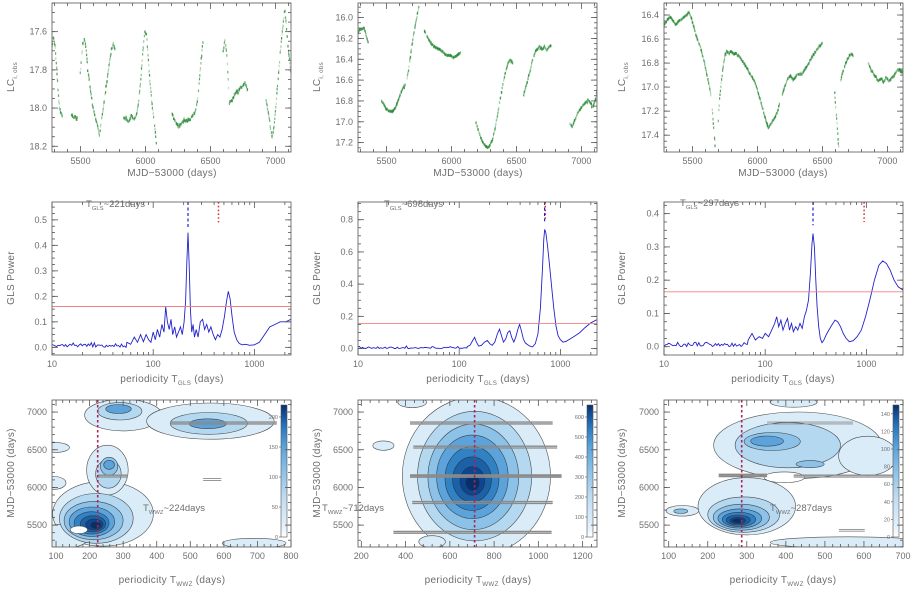 The image size is (917, 598). What do you see at coordinates (885, 432) in the screenshot?
I see `svg-text: 120` at bounding box center [885, 432].